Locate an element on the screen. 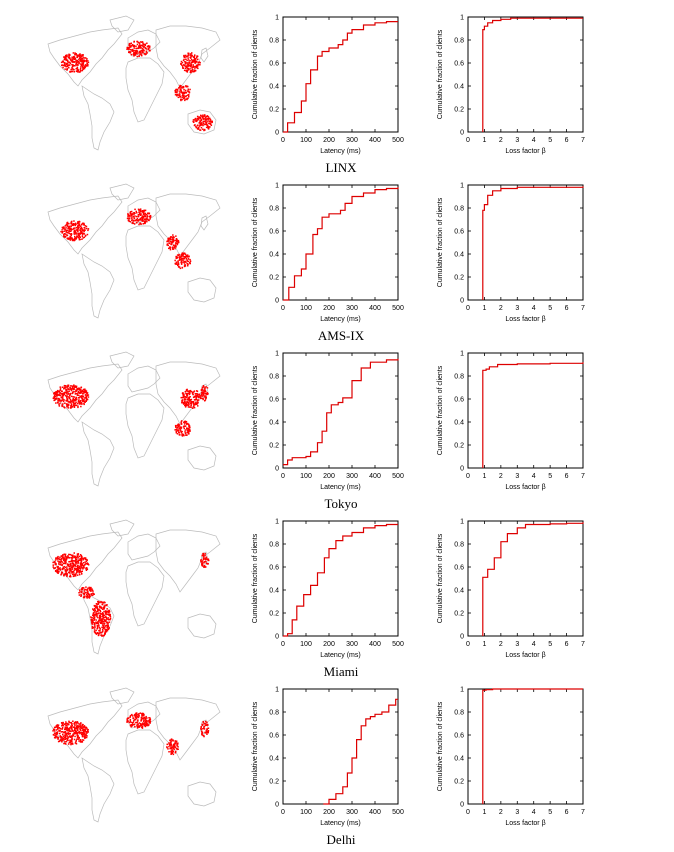  row-caption: Tokyo is located at coordinates (341, 503).